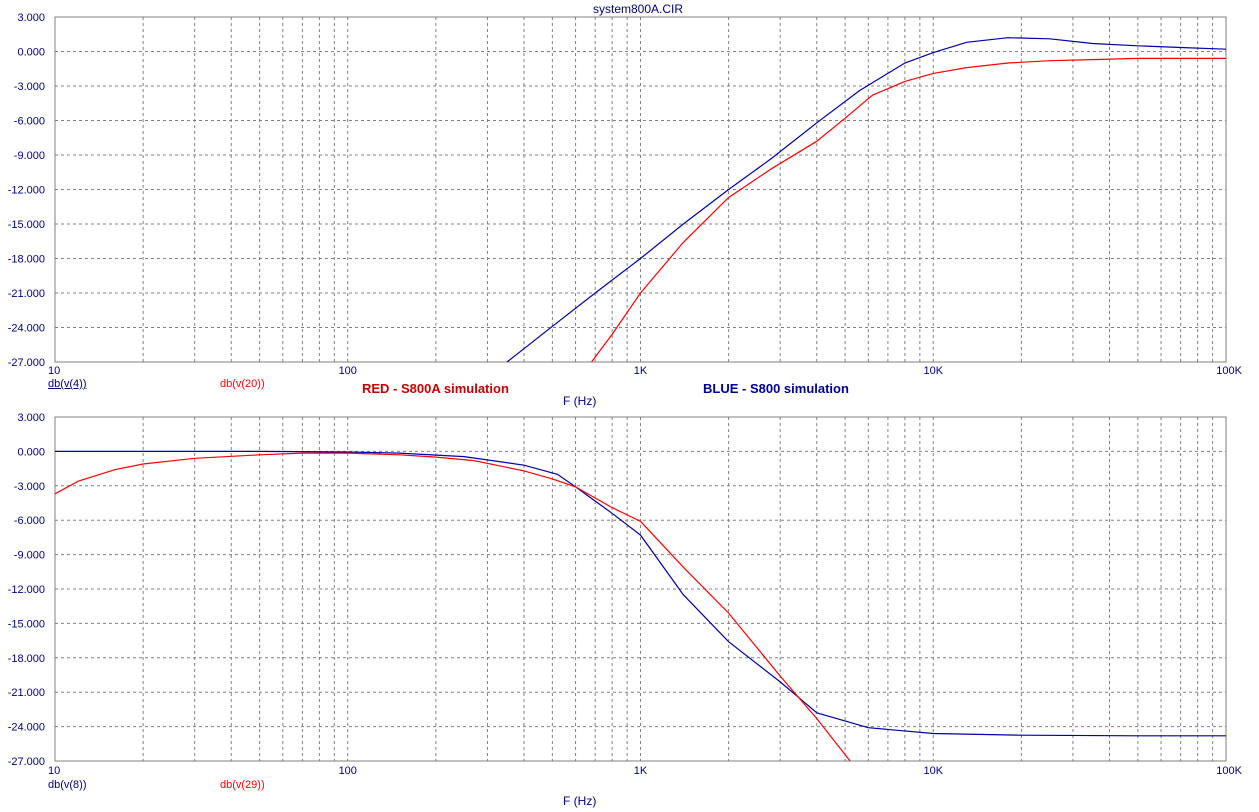 The height and width of the screenshot is (812, 1259). Describe the element at coordinates (776, 388) in the screenshot. I see `blue-legend-note: BLUE - S800 simulation` at that location.